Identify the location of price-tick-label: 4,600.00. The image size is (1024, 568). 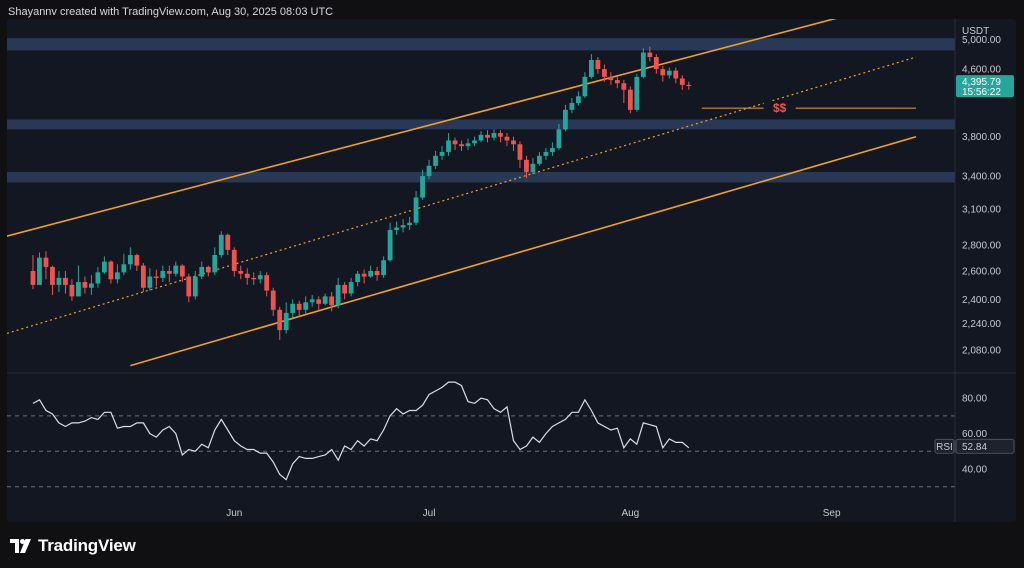
(981, 70).